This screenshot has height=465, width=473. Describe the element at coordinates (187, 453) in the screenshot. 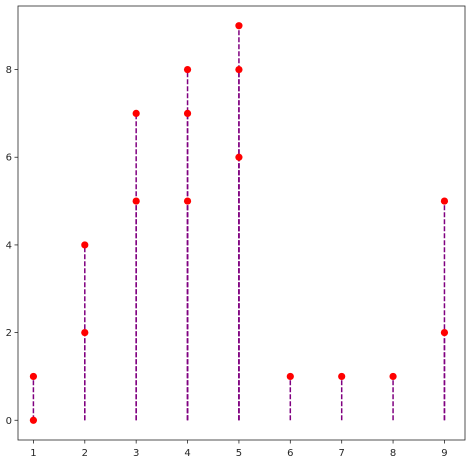

I see `x-tick-label-3: 4` at that location.